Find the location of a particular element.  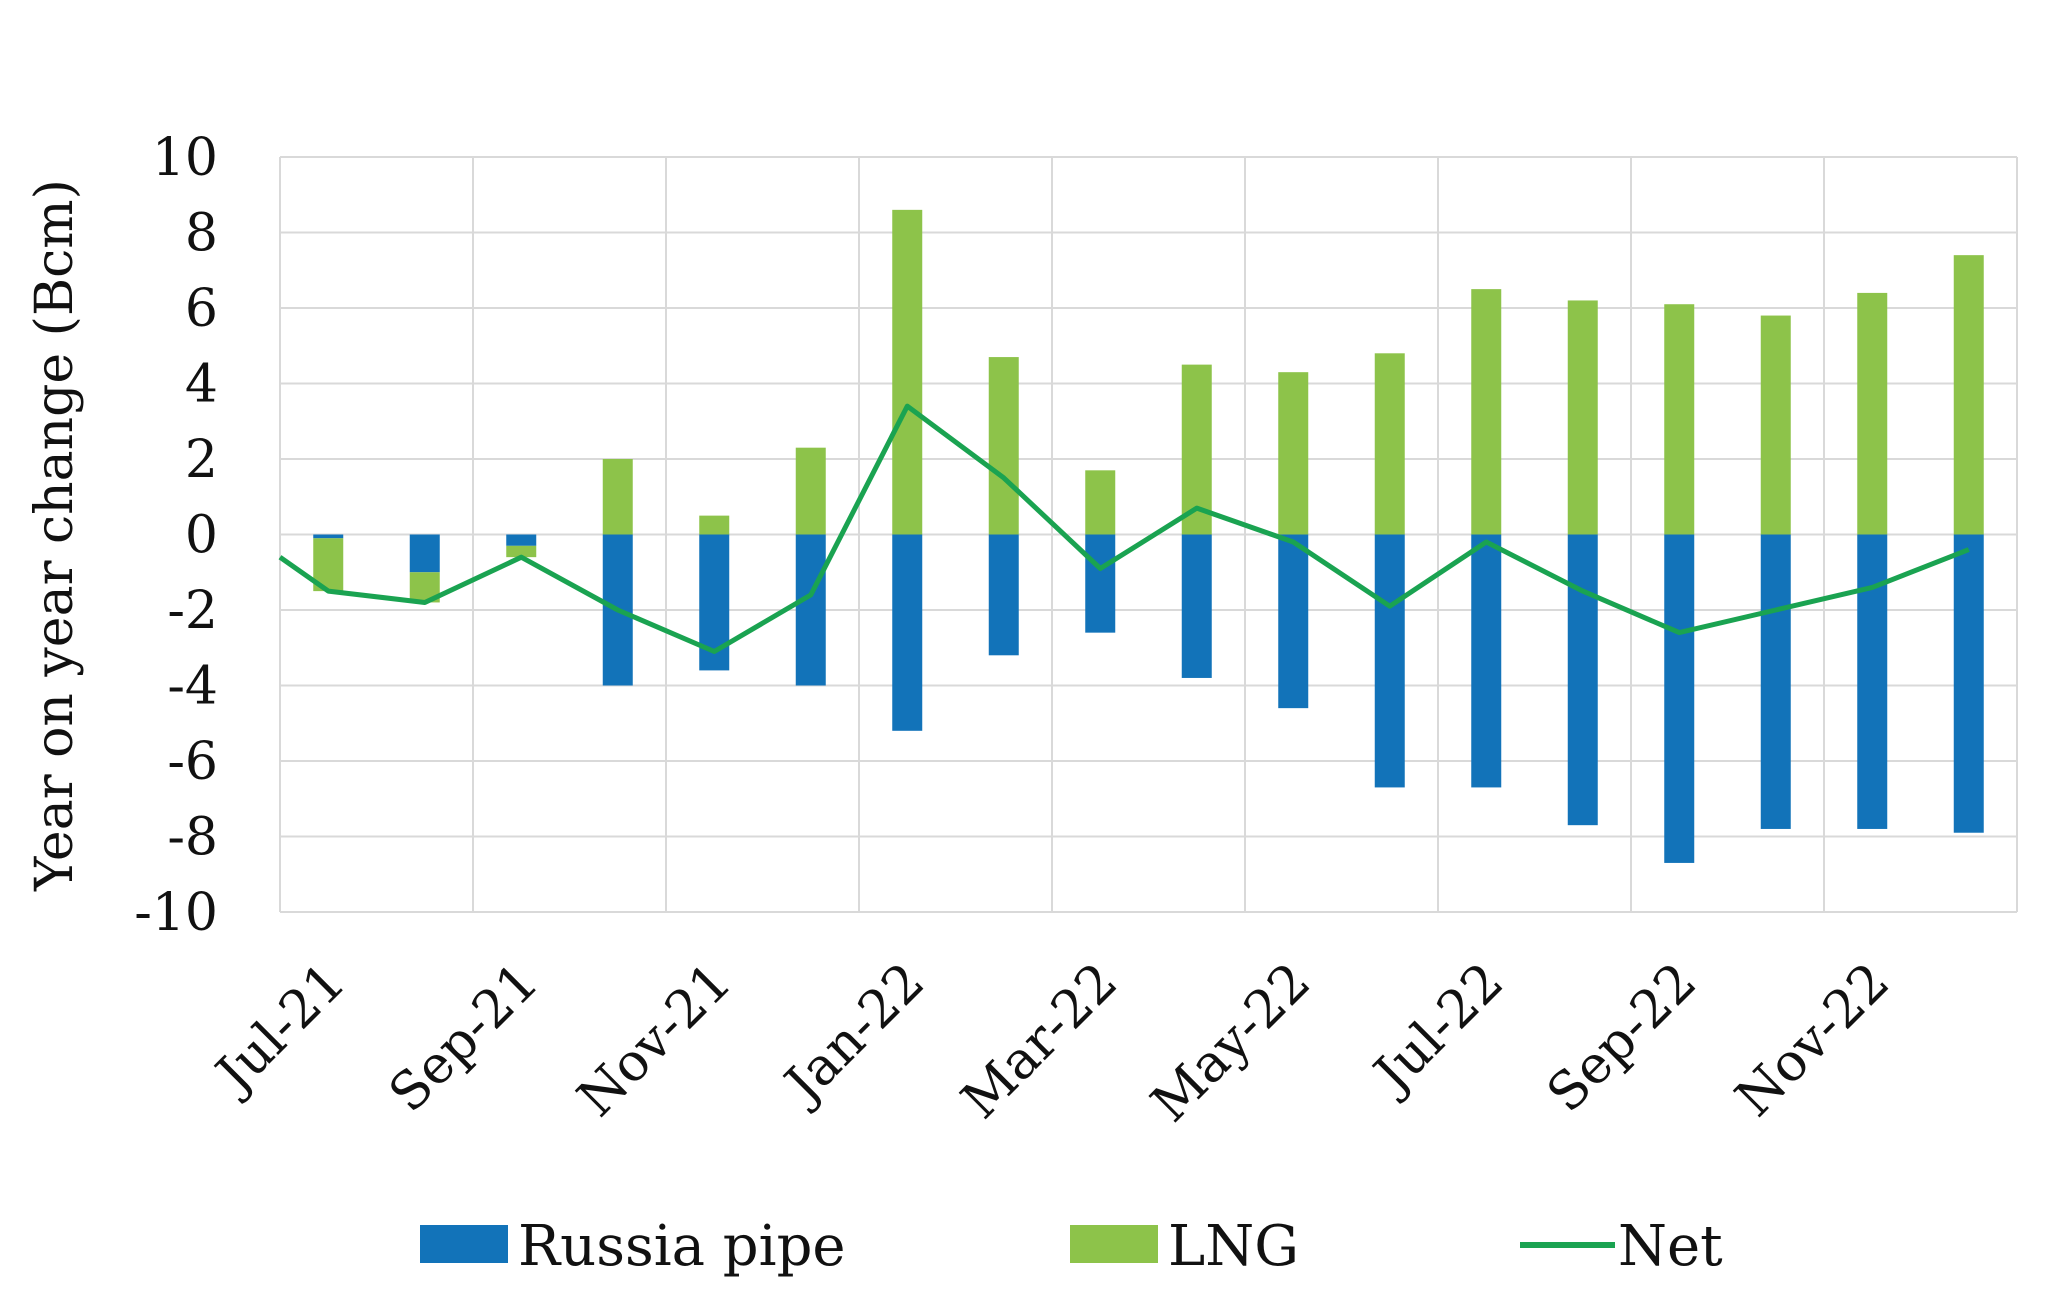

y-axis-ticks: 10 8 6 4 2 0 -2 -4 -6 -8 -10 is located at coordinates (176, 535).